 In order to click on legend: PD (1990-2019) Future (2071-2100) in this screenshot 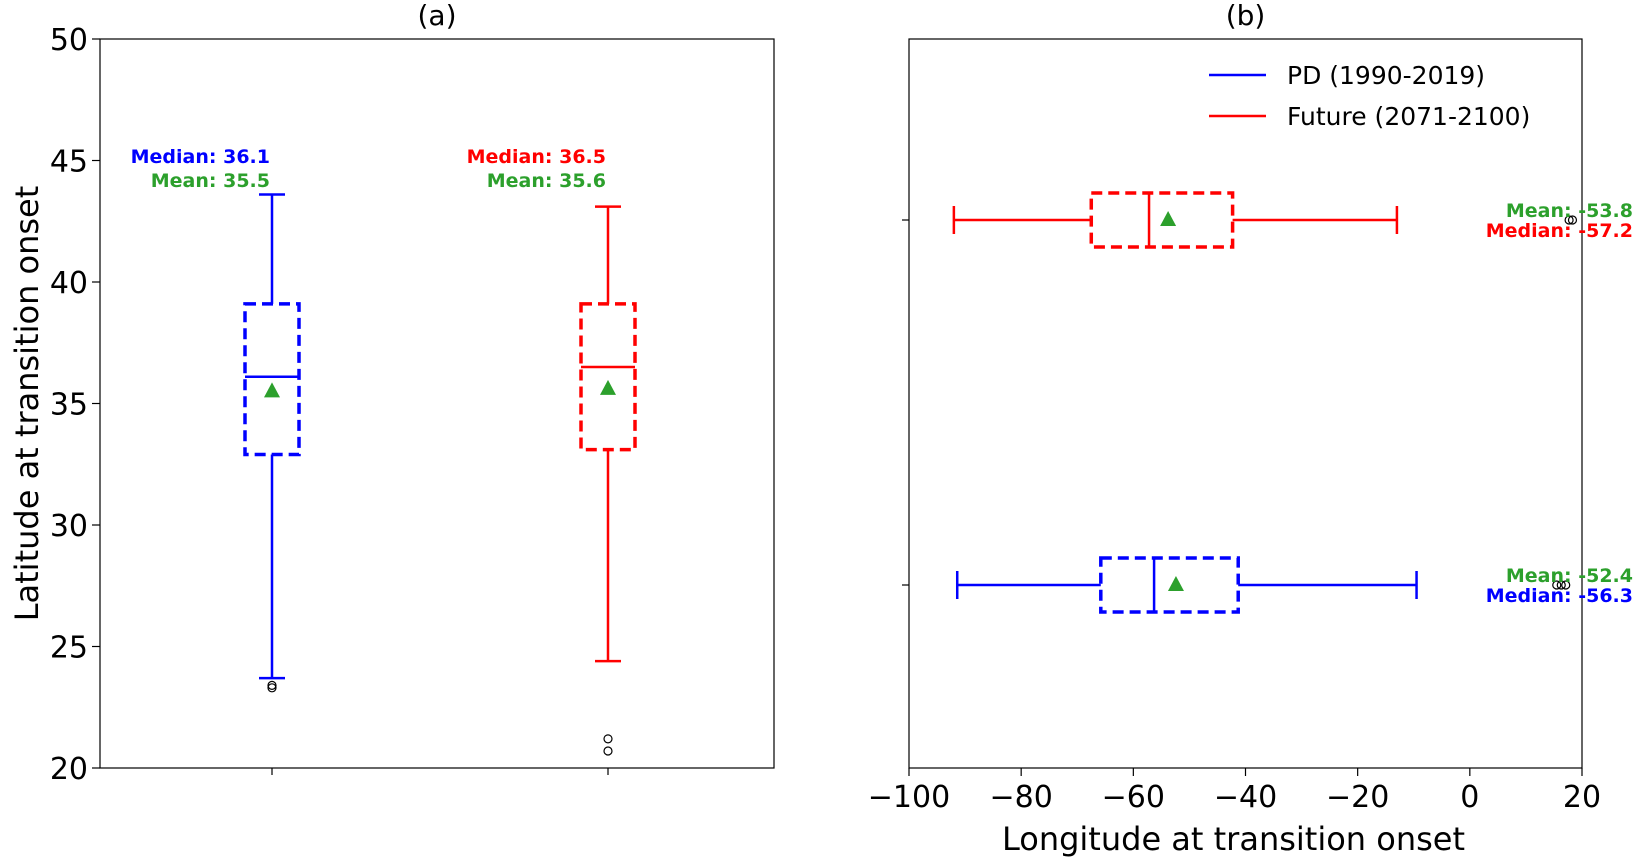, I will do `click(1369, 96)`.